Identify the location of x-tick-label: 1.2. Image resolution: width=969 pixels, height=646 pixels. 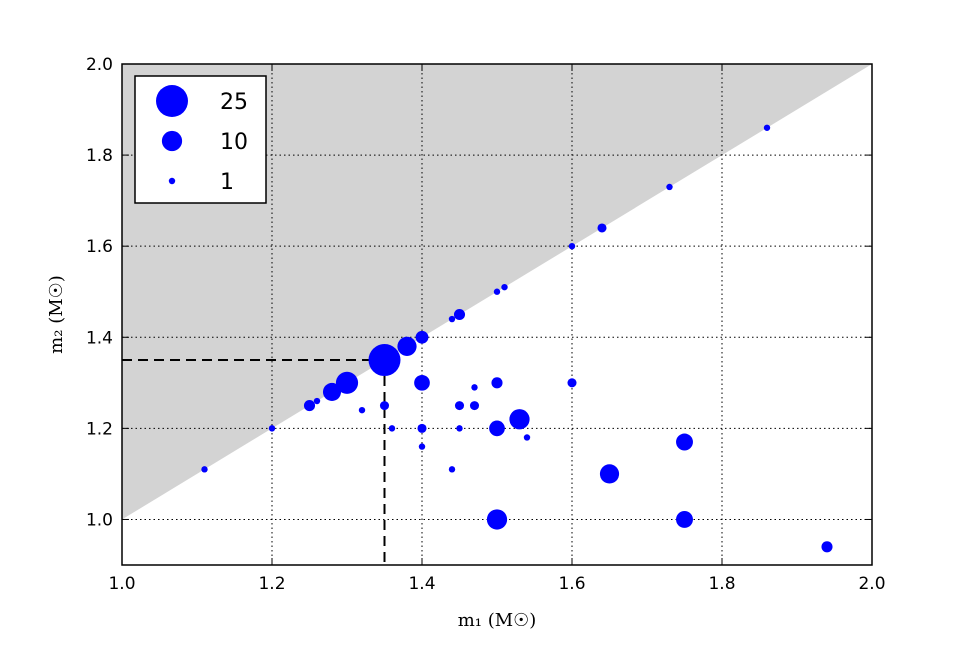
(271, 584).